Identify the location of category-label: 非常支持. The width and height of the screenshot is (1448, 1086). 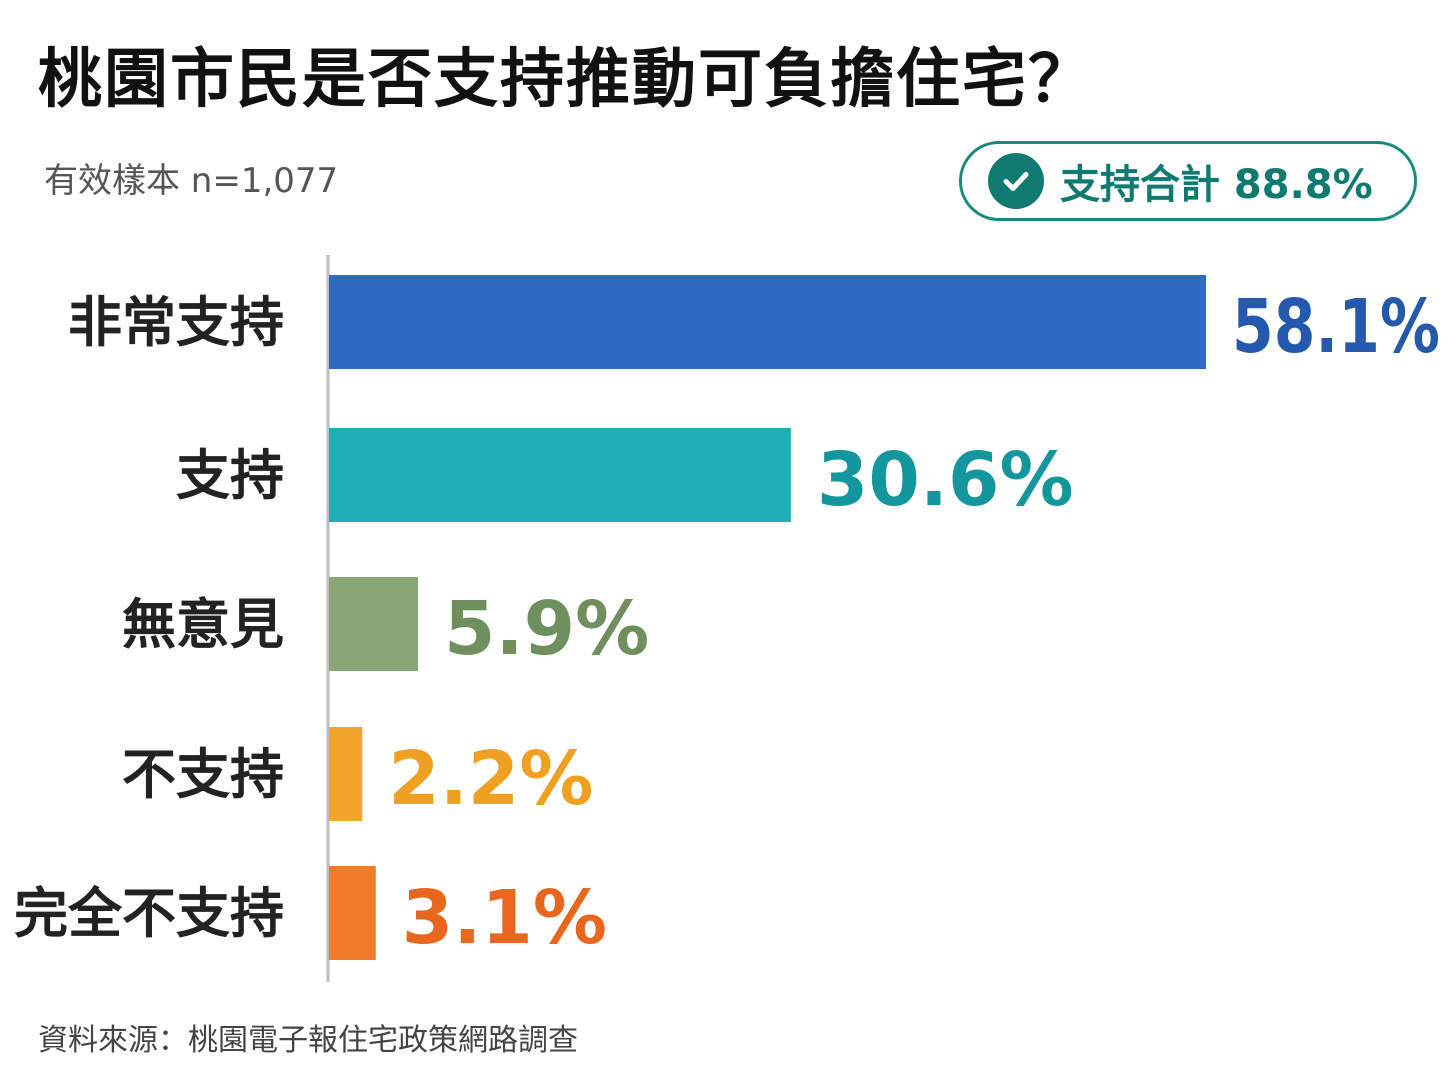
(176, 322).